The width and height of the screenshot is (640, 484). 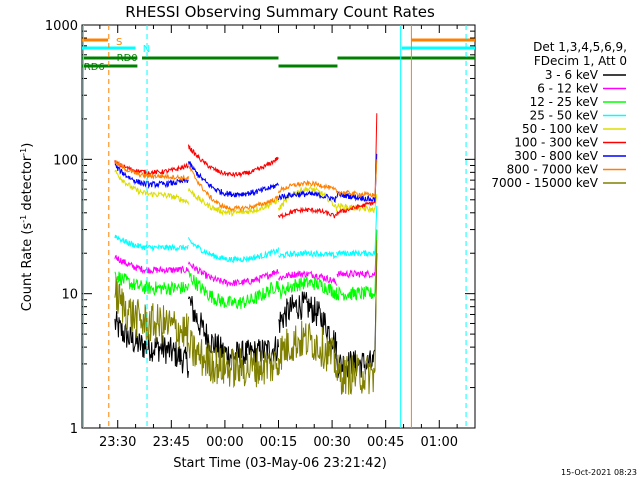 I want to click on y-tick-label-1: 1, so click(x=74, y=429).